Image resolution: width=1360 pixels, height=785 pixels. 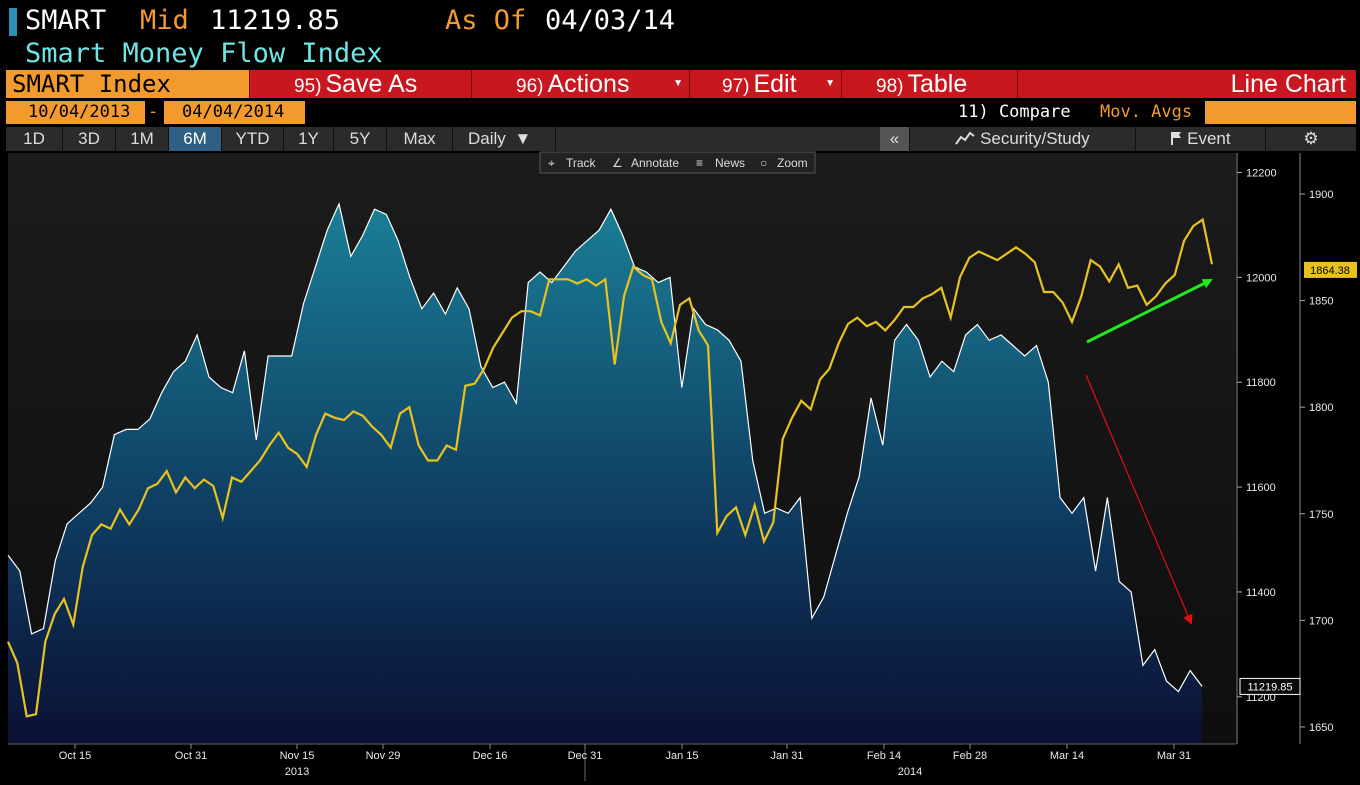 I want to click on frequency-select: Daily ▼, so click(x=504, y=139).